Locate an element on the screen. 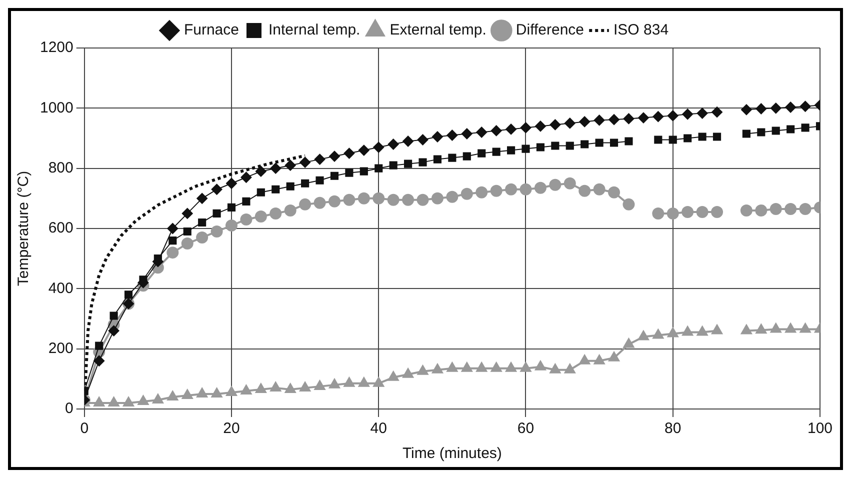 The height and width of the screenshot is (478, 851). legend-label: ISO 834 is located at coordinates (641, 30).